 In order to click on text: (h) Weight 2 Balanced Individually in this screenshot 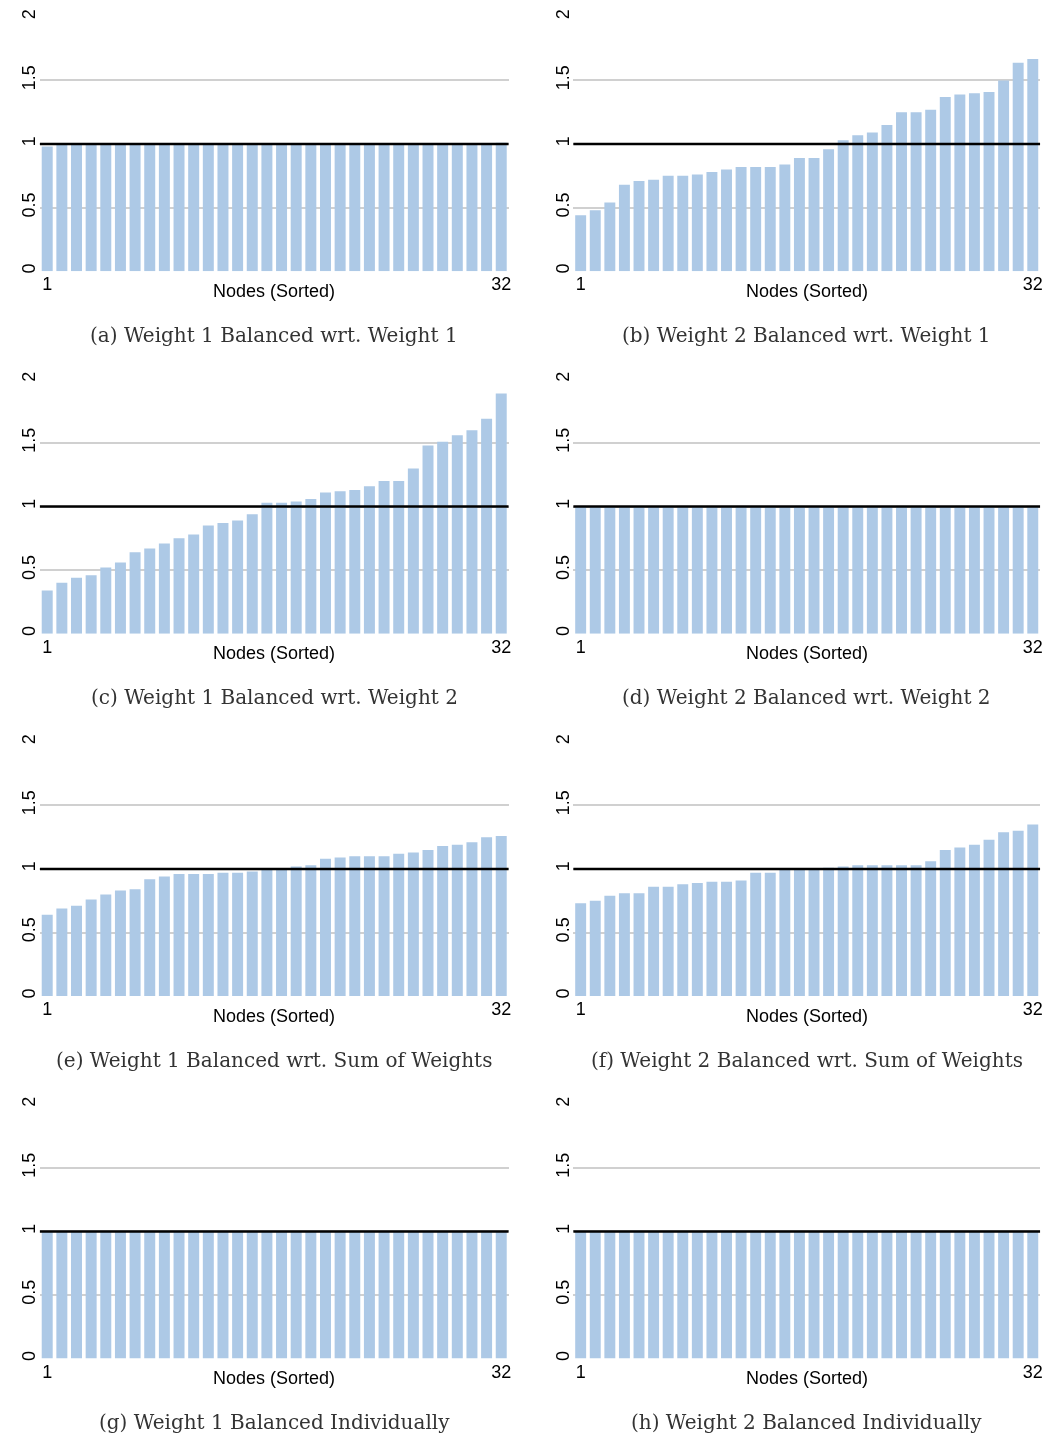, I will do `click(807, 1422)`.